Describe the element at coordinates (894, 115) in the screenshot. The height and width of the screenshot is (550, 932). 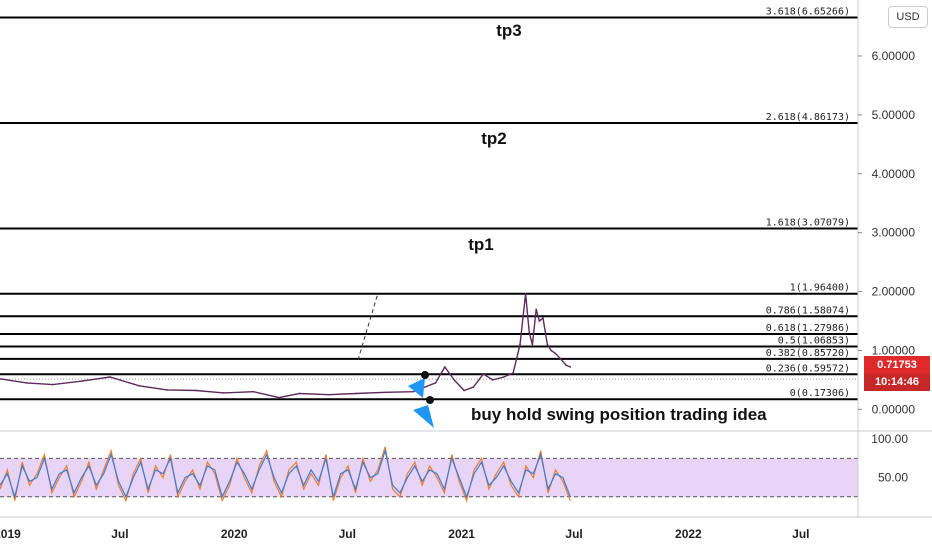
I see `y-tick-label: 5.00000` at that location.